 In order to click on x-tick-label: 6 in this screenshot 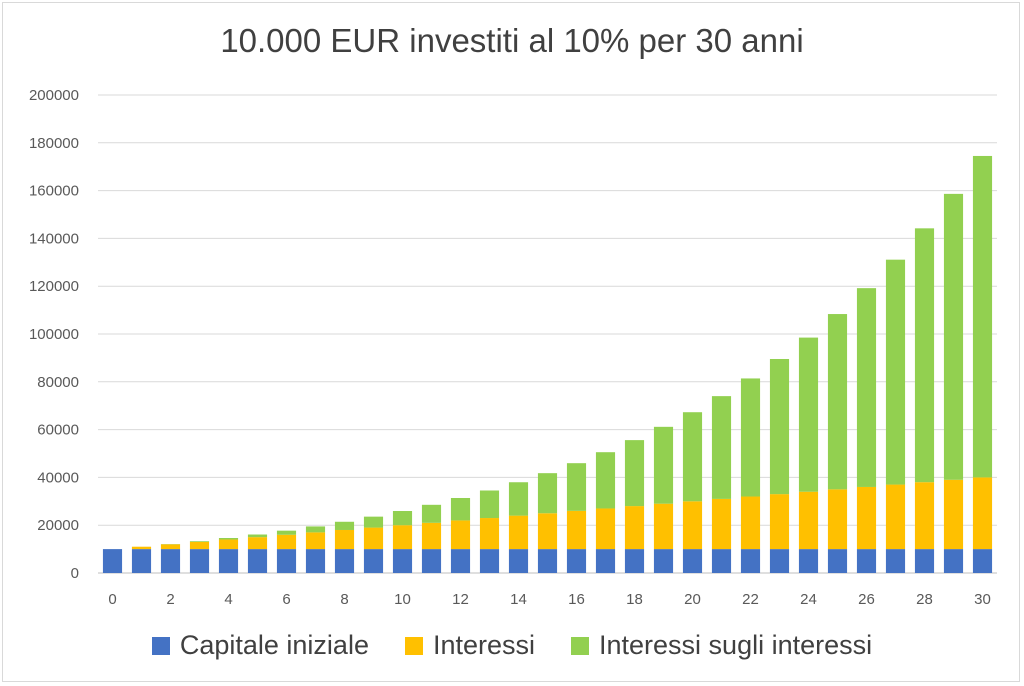, I will do `click(286, 599)`.